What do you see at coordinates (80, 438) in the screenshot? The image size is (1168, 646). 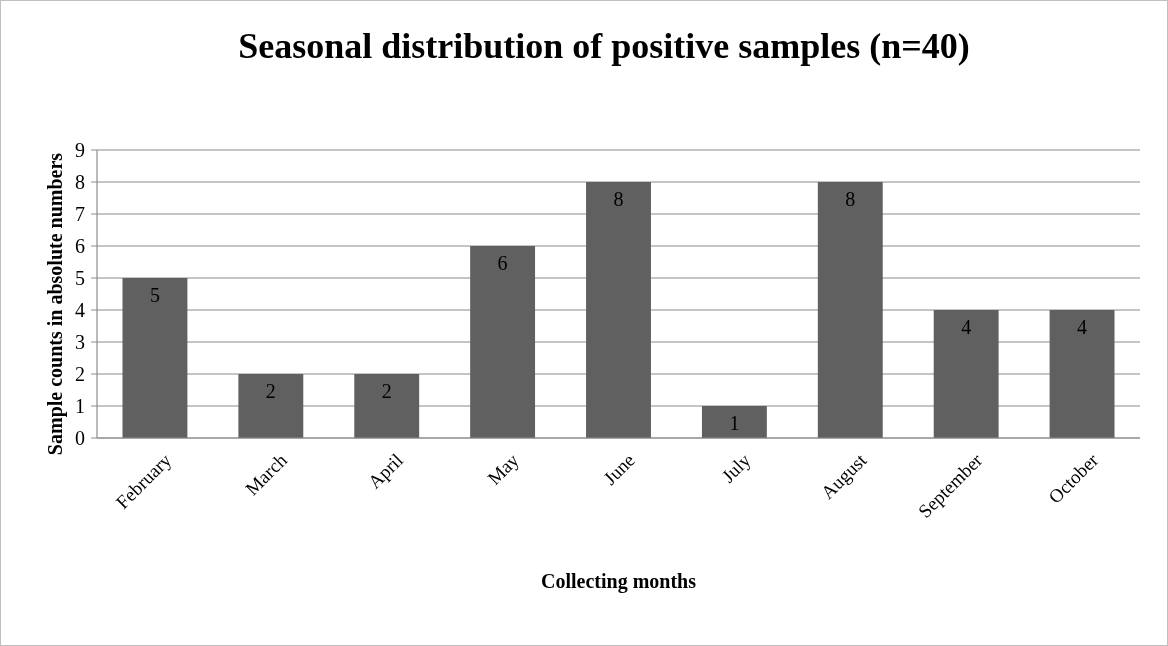 I see `y-tick-label: 0` at bounding box center [80, 438].